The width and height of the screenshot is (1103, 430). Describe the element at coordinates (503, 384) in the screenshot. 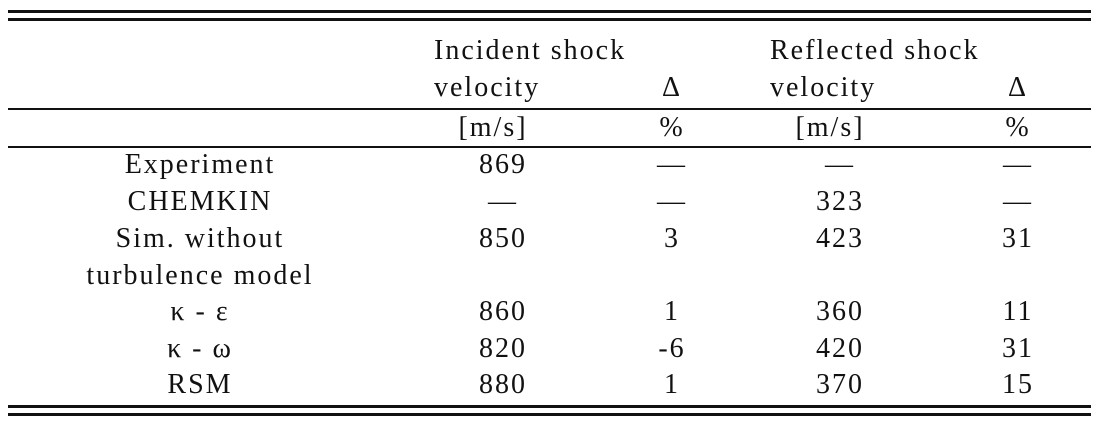

I see `cell: 880` at that location.